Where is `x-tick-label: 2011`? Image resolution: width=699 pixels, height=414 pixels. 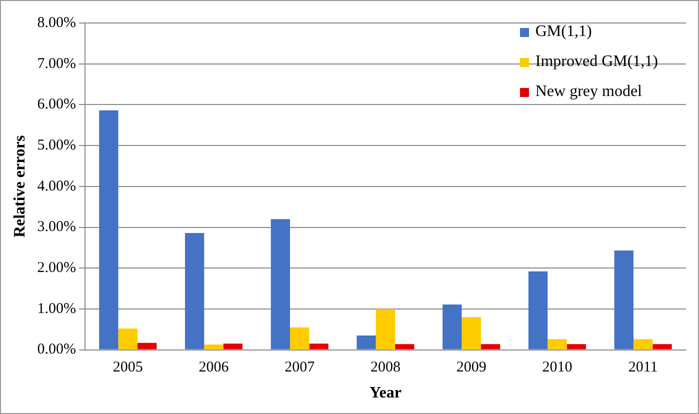
x-tick-label: 2011 is located at coordinates (643, 368).